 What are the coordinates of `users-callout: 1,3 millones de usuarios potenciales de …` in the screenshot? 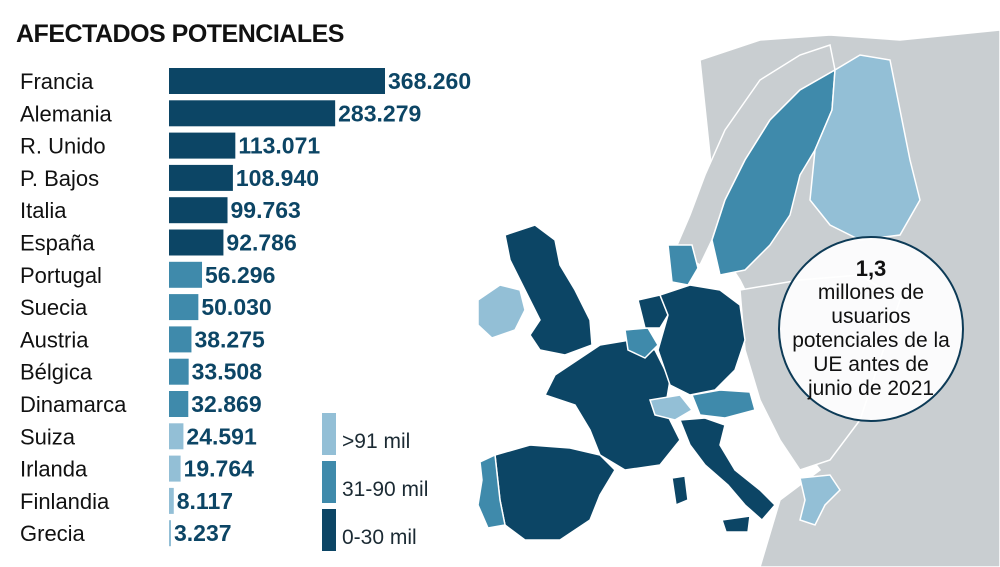 It's located at (871, 329).